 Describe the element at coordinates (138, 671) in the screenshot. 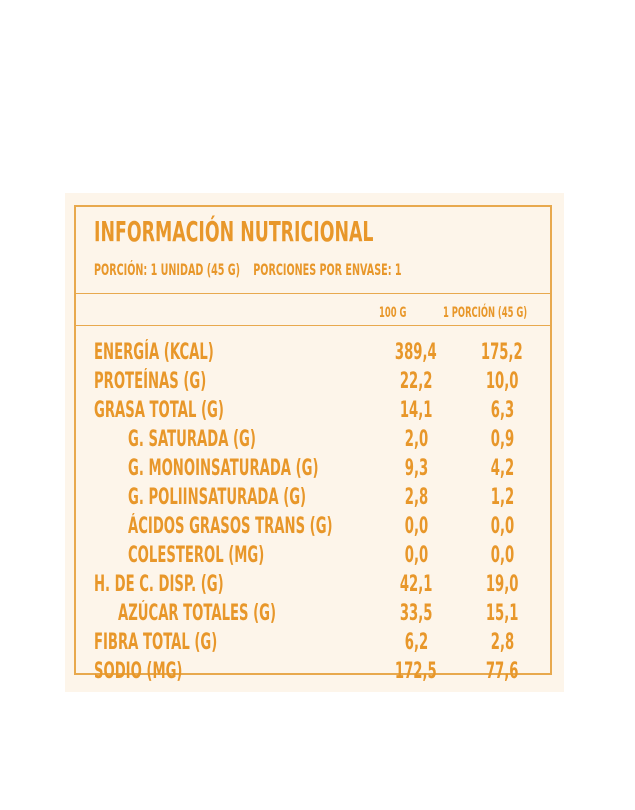

I see `nutrient-label: SODIO (MG)` at that location.